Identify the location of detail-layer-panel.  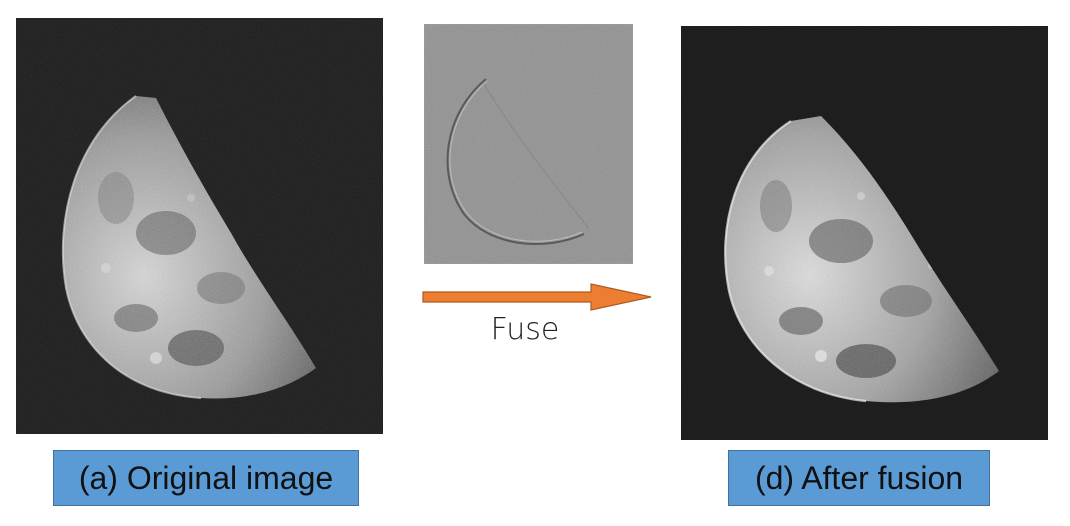
(528, 144).